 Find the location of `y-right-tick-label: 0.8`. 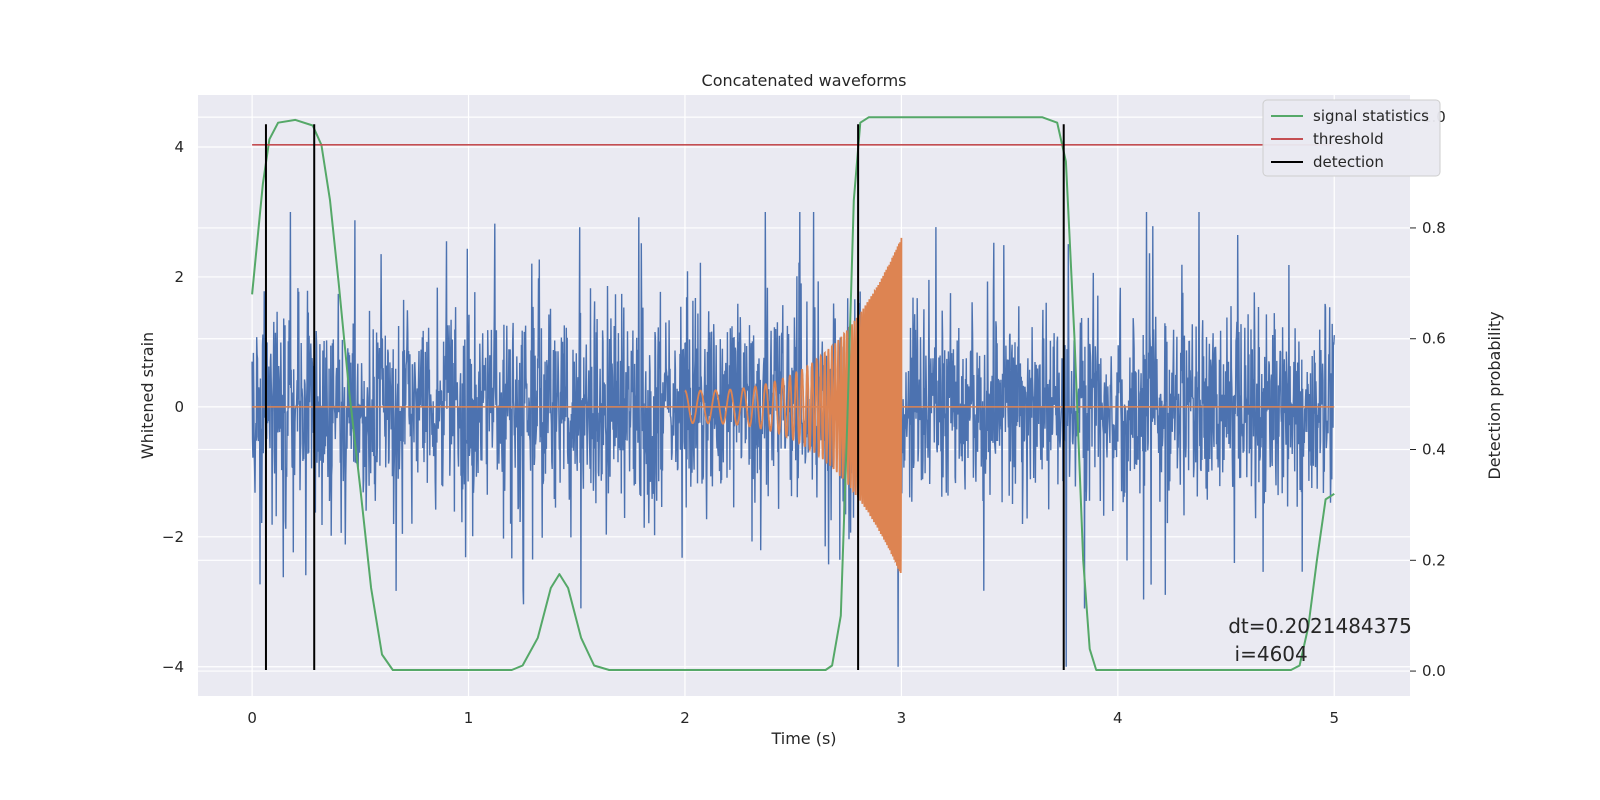

y-right-tick-label: 0.8 is located at coordinates (1434, 228).